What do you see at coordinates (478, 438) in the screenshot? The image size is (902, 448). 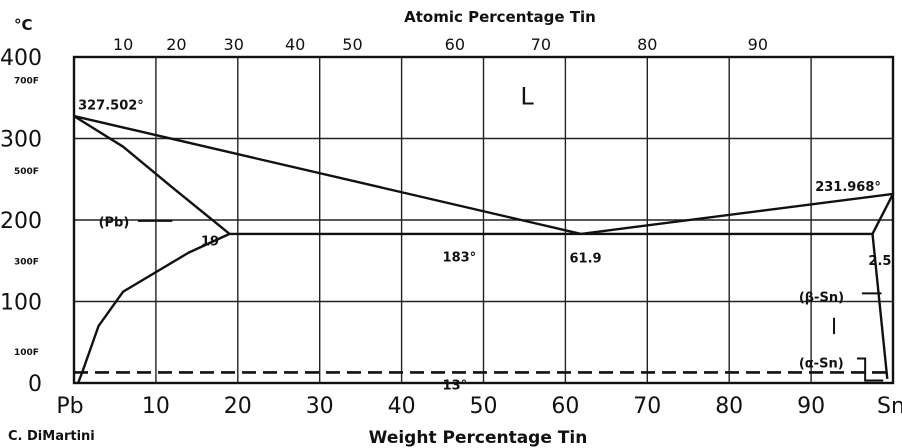 I see `x-axis-title: Weight Percentage Tin` at bounding box center [478, 438].